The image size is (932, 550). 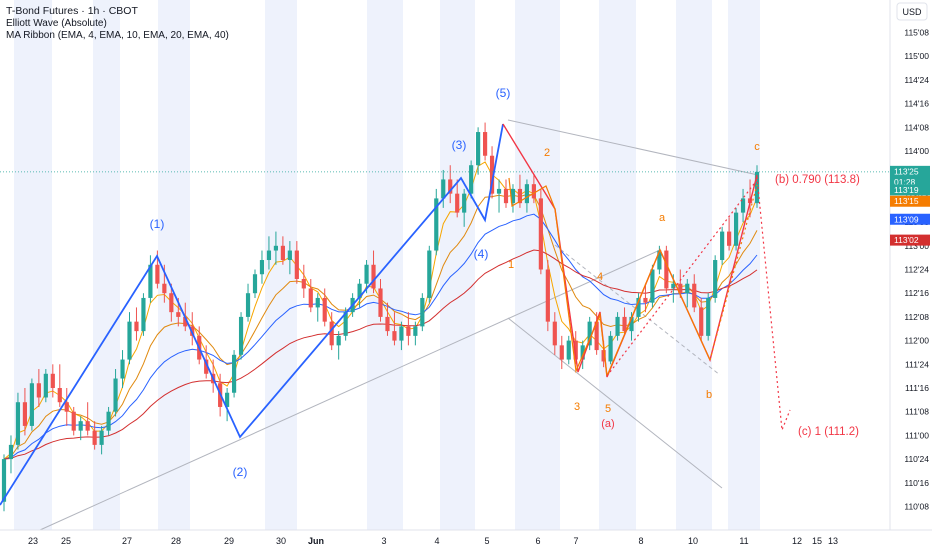 What do you see at coordinates (481, 254) in the screenshot?
I see `blue-wave-label: (4)` at bounding box center [481, 254].